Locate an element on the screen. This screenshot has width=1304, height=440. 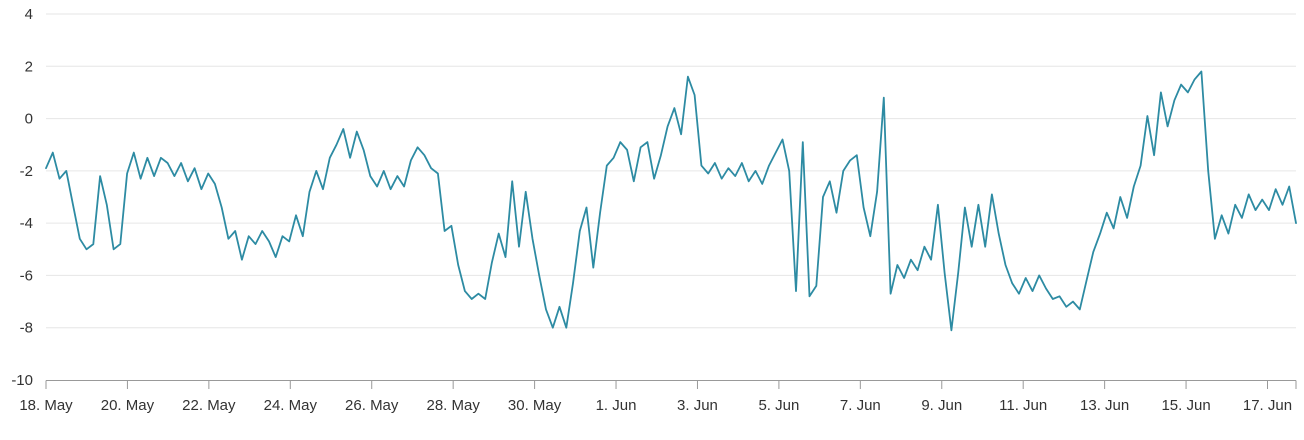
x-axis-label: 26. May is located at coordinates (372, 405).